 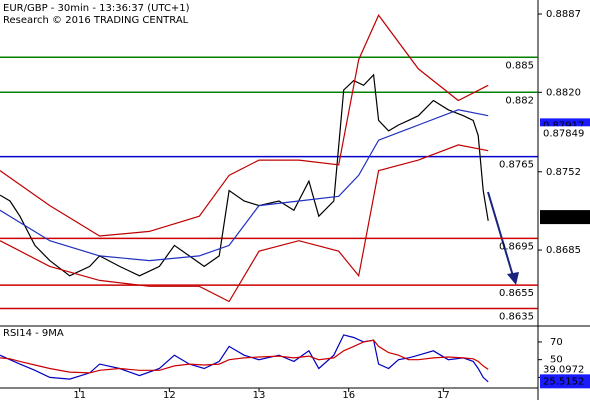 What do you see at coordinates (169, 395) in the screenshot?
I see `x-tick-label: 12` at bounding box center [169, 395].